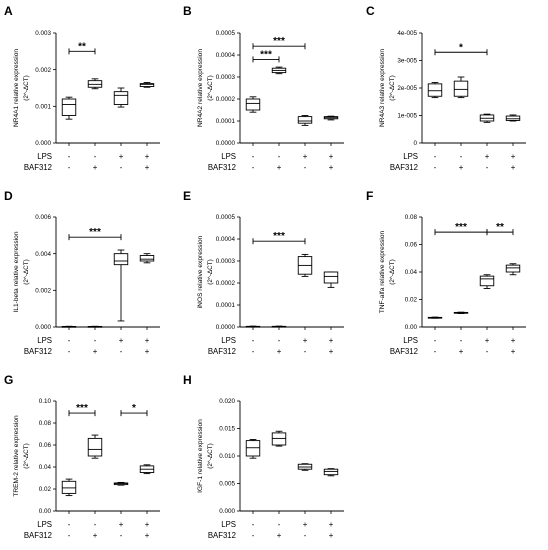 This screenshot has width=548, height=550. I want to click on y-tick-label: 0.0002, so click(226, 99).